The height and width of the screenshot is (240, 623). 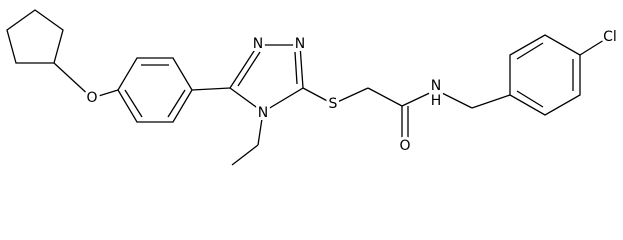 I want to click on atom-label: Cl, so click(x=610, y=37).